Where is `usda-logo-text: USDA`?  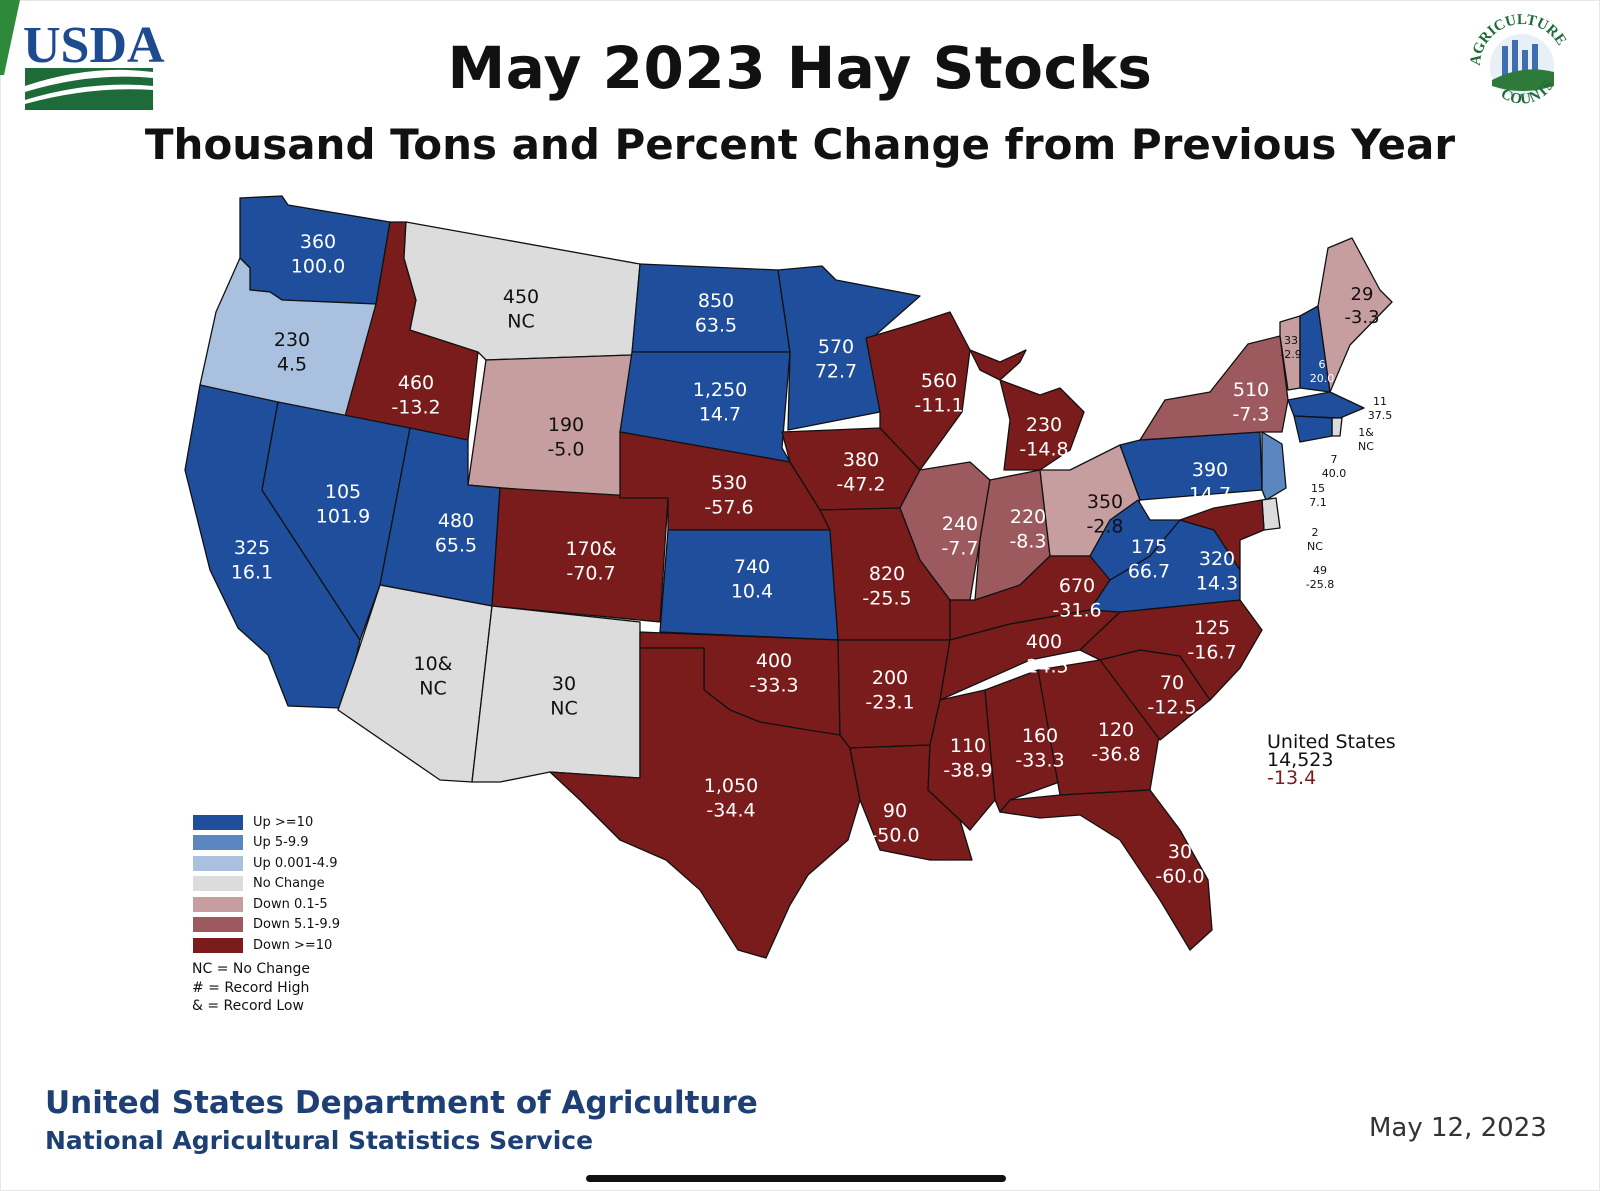
usda-logo-text: USDA is located at coordinates (94, 45).